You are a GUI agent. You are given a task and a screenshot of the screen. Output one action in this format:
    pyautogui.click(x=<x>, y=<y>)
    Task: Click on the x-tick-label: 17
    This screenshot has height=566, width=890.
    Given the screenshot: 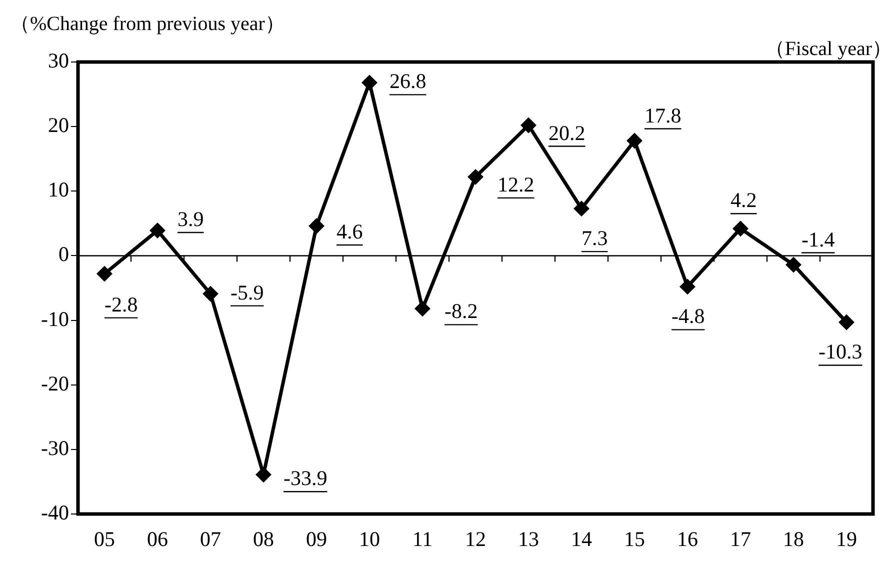 What is the action you would take?
    pyautogui.click(x=740, y=539)
    